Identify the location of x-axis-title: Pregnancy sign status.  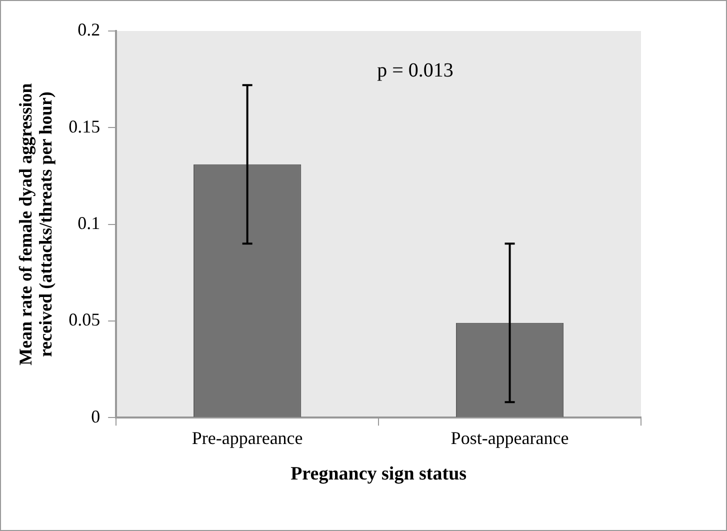
(378, 474).